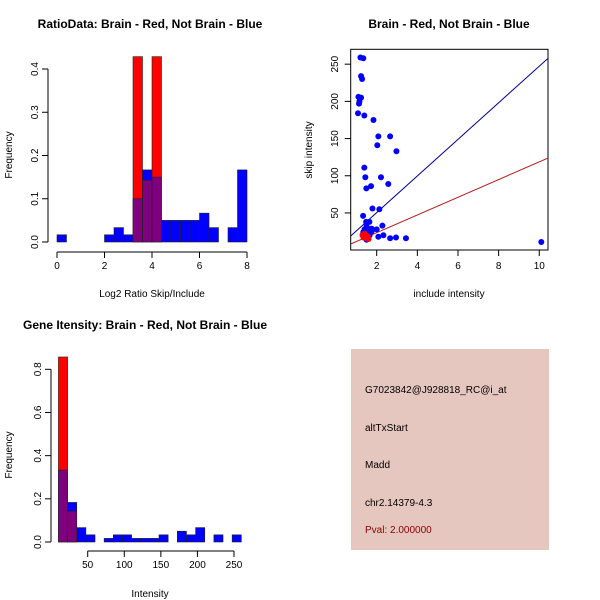 The height and width of the screenshot is (600, 600). I want to click on x-tick-label: 0, so click(57, 266).